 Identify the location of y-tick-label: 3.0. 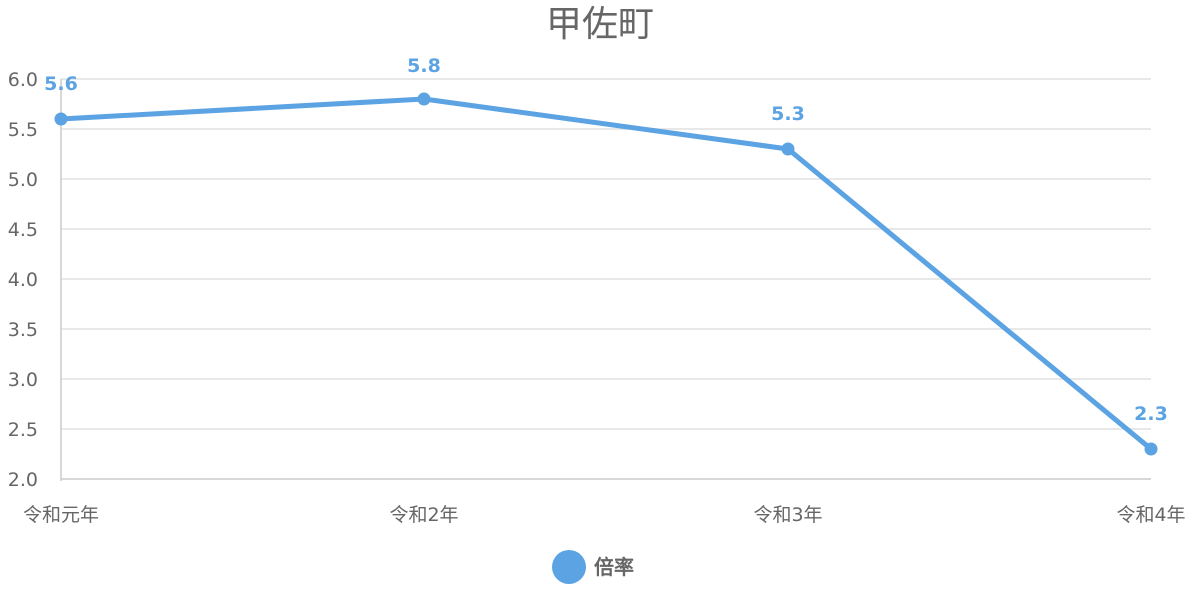
(23, 380).